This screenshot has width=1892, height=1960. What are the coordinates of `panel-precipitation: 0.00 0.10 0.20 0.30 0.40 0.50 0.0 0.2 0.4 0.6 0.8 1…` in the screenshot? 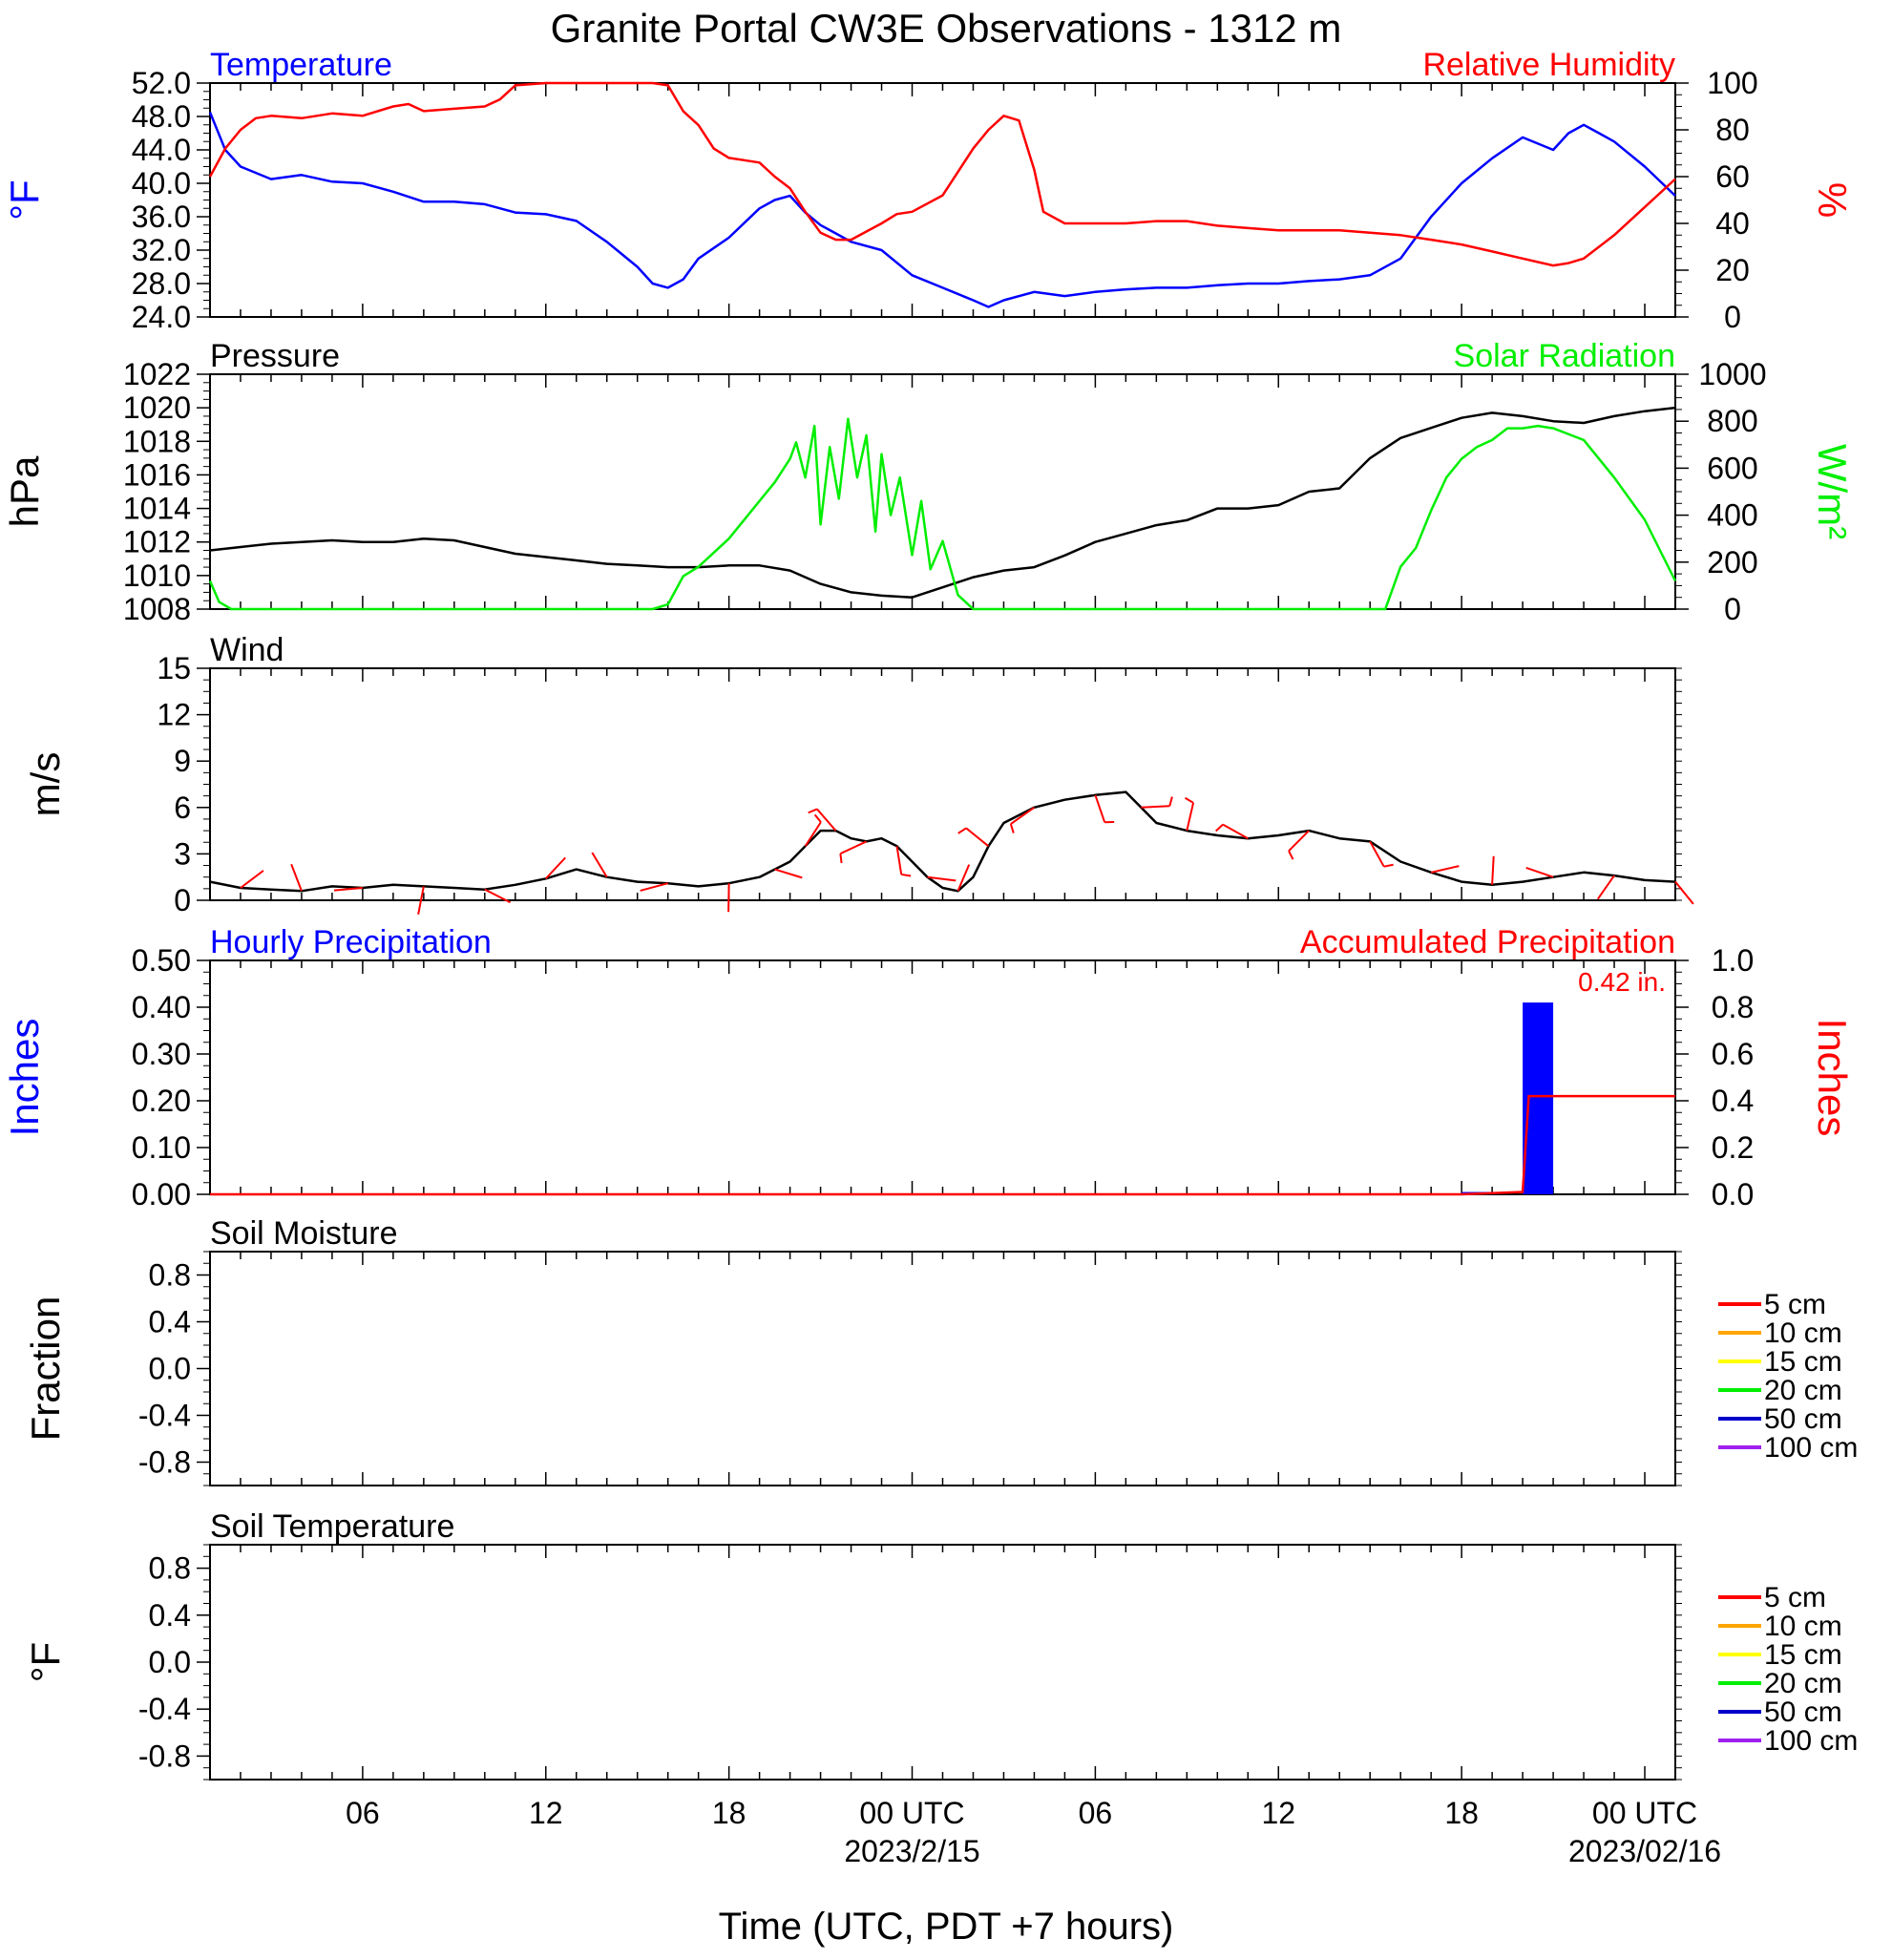 It's located at (928, 1068).